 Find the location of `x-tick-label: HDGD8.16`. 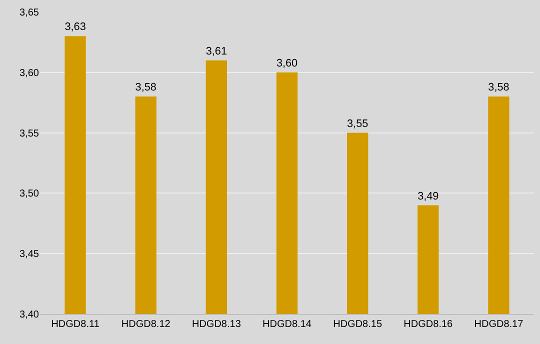

x-tick-label: HDGD8.16 is located at coordinates (429, 324).